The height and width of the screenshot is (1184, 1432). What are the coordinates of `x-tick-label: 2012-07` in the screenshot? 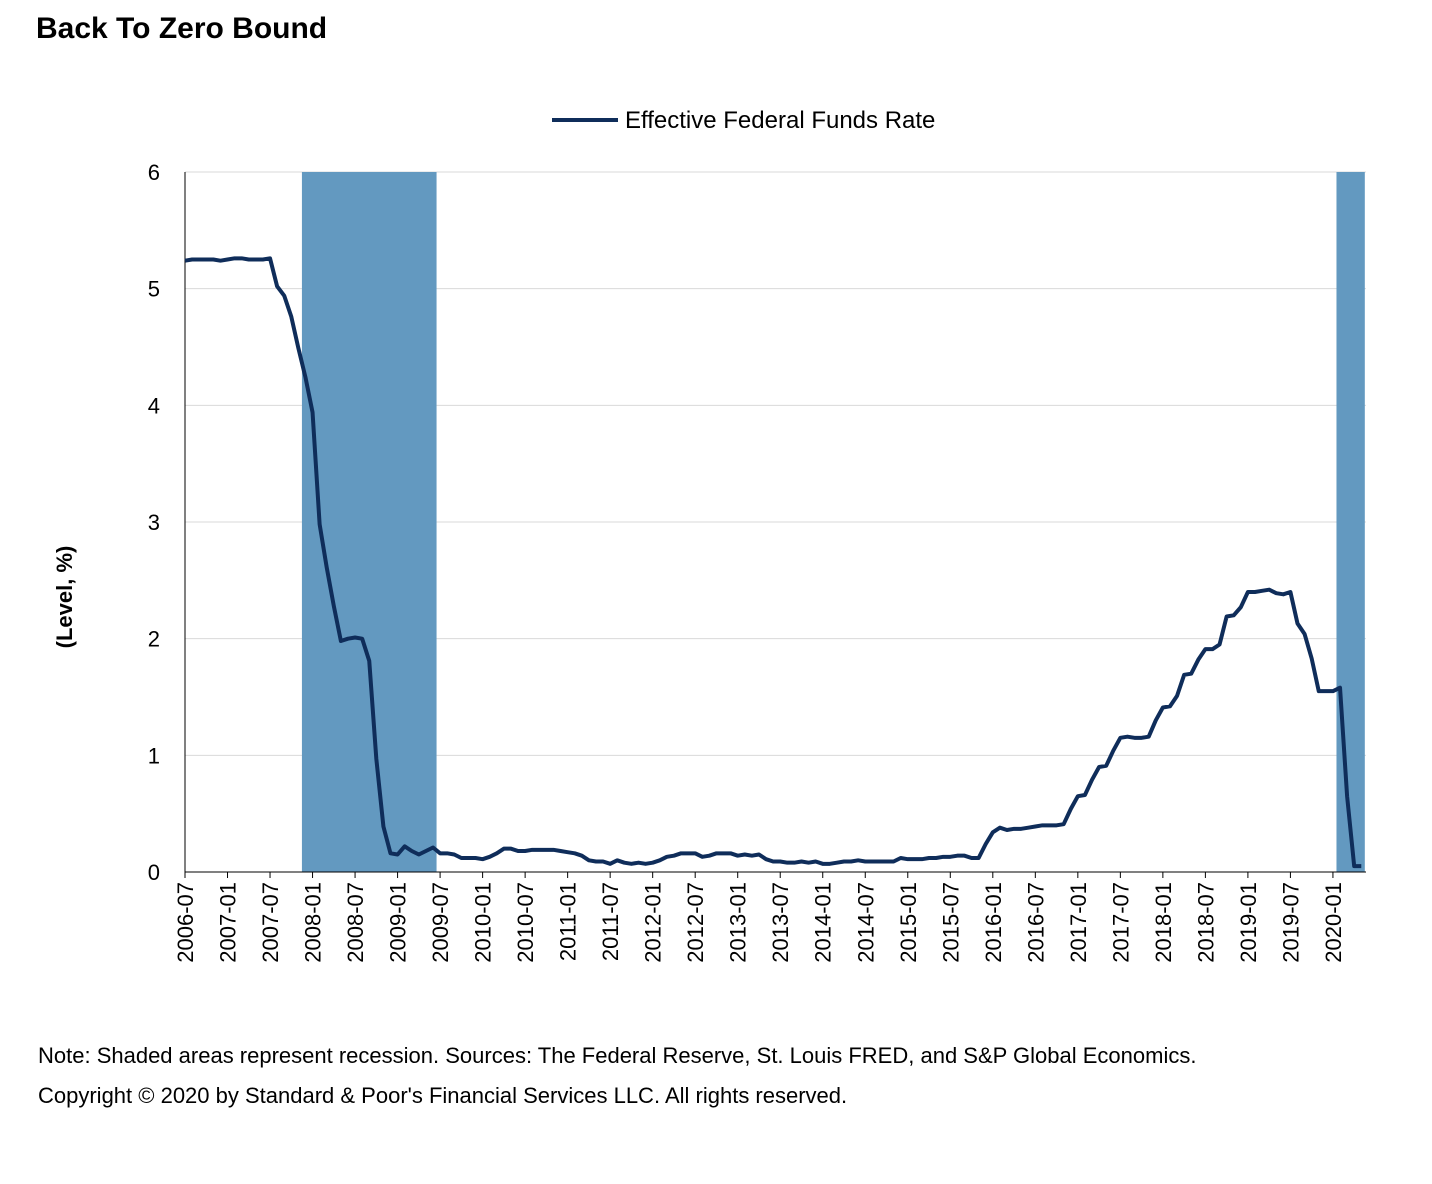 It's located at (695, 922).